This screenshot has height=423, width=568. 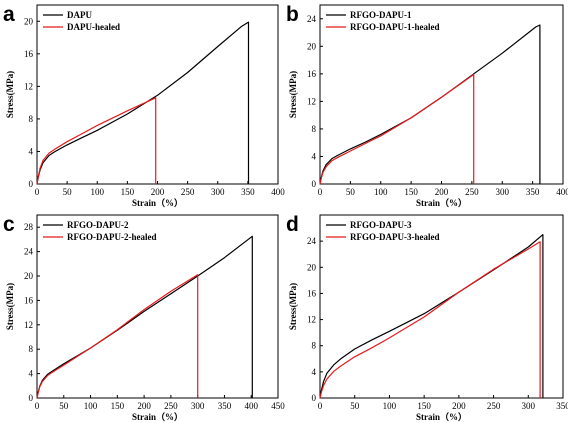 What do you see at coordinates (79, 15) in the screenshot?
I see `legend-label: DAPU` at bounding box center [79, 15].